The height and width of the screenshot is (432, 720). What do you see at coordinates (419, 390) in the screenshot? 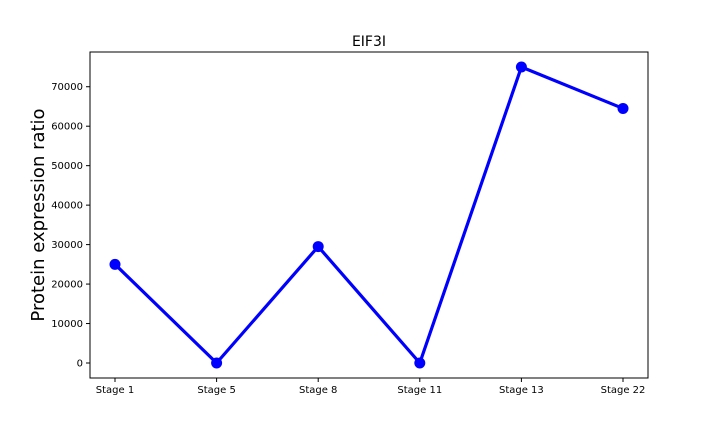
I see `x-tick-label: Stage 11` at bounding box center [419, 390].